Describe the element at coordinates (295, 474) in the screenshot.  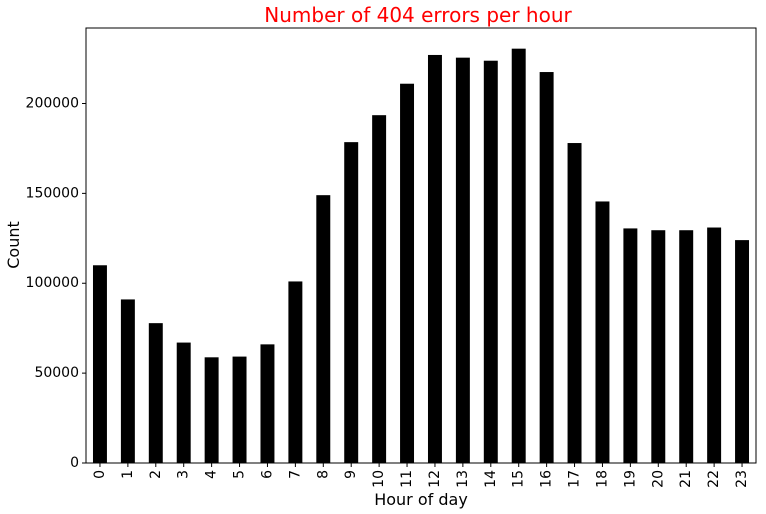
I see `x-tick-label-7: 7` at that location.